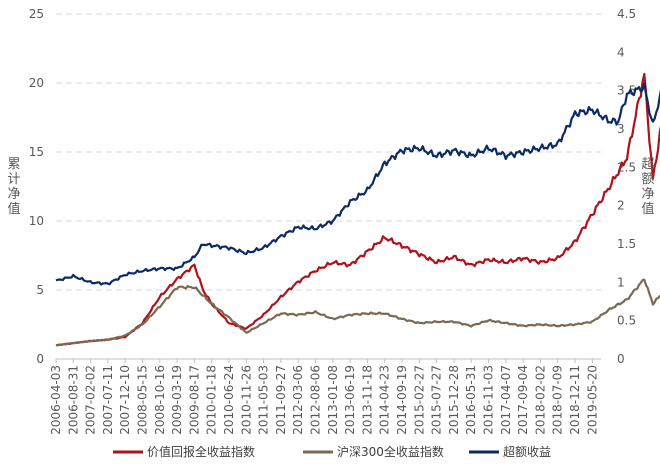 Image resolution: width=660 pixels, height=468 pixels. I want to click on y-right-tick-label: 4.5, so click(626, 14).